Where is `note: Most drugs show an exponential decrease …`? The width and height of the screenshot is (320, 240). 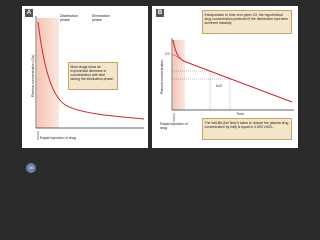 note: Most drugs show an exponential decrease … is located at coordinates (93, 76).